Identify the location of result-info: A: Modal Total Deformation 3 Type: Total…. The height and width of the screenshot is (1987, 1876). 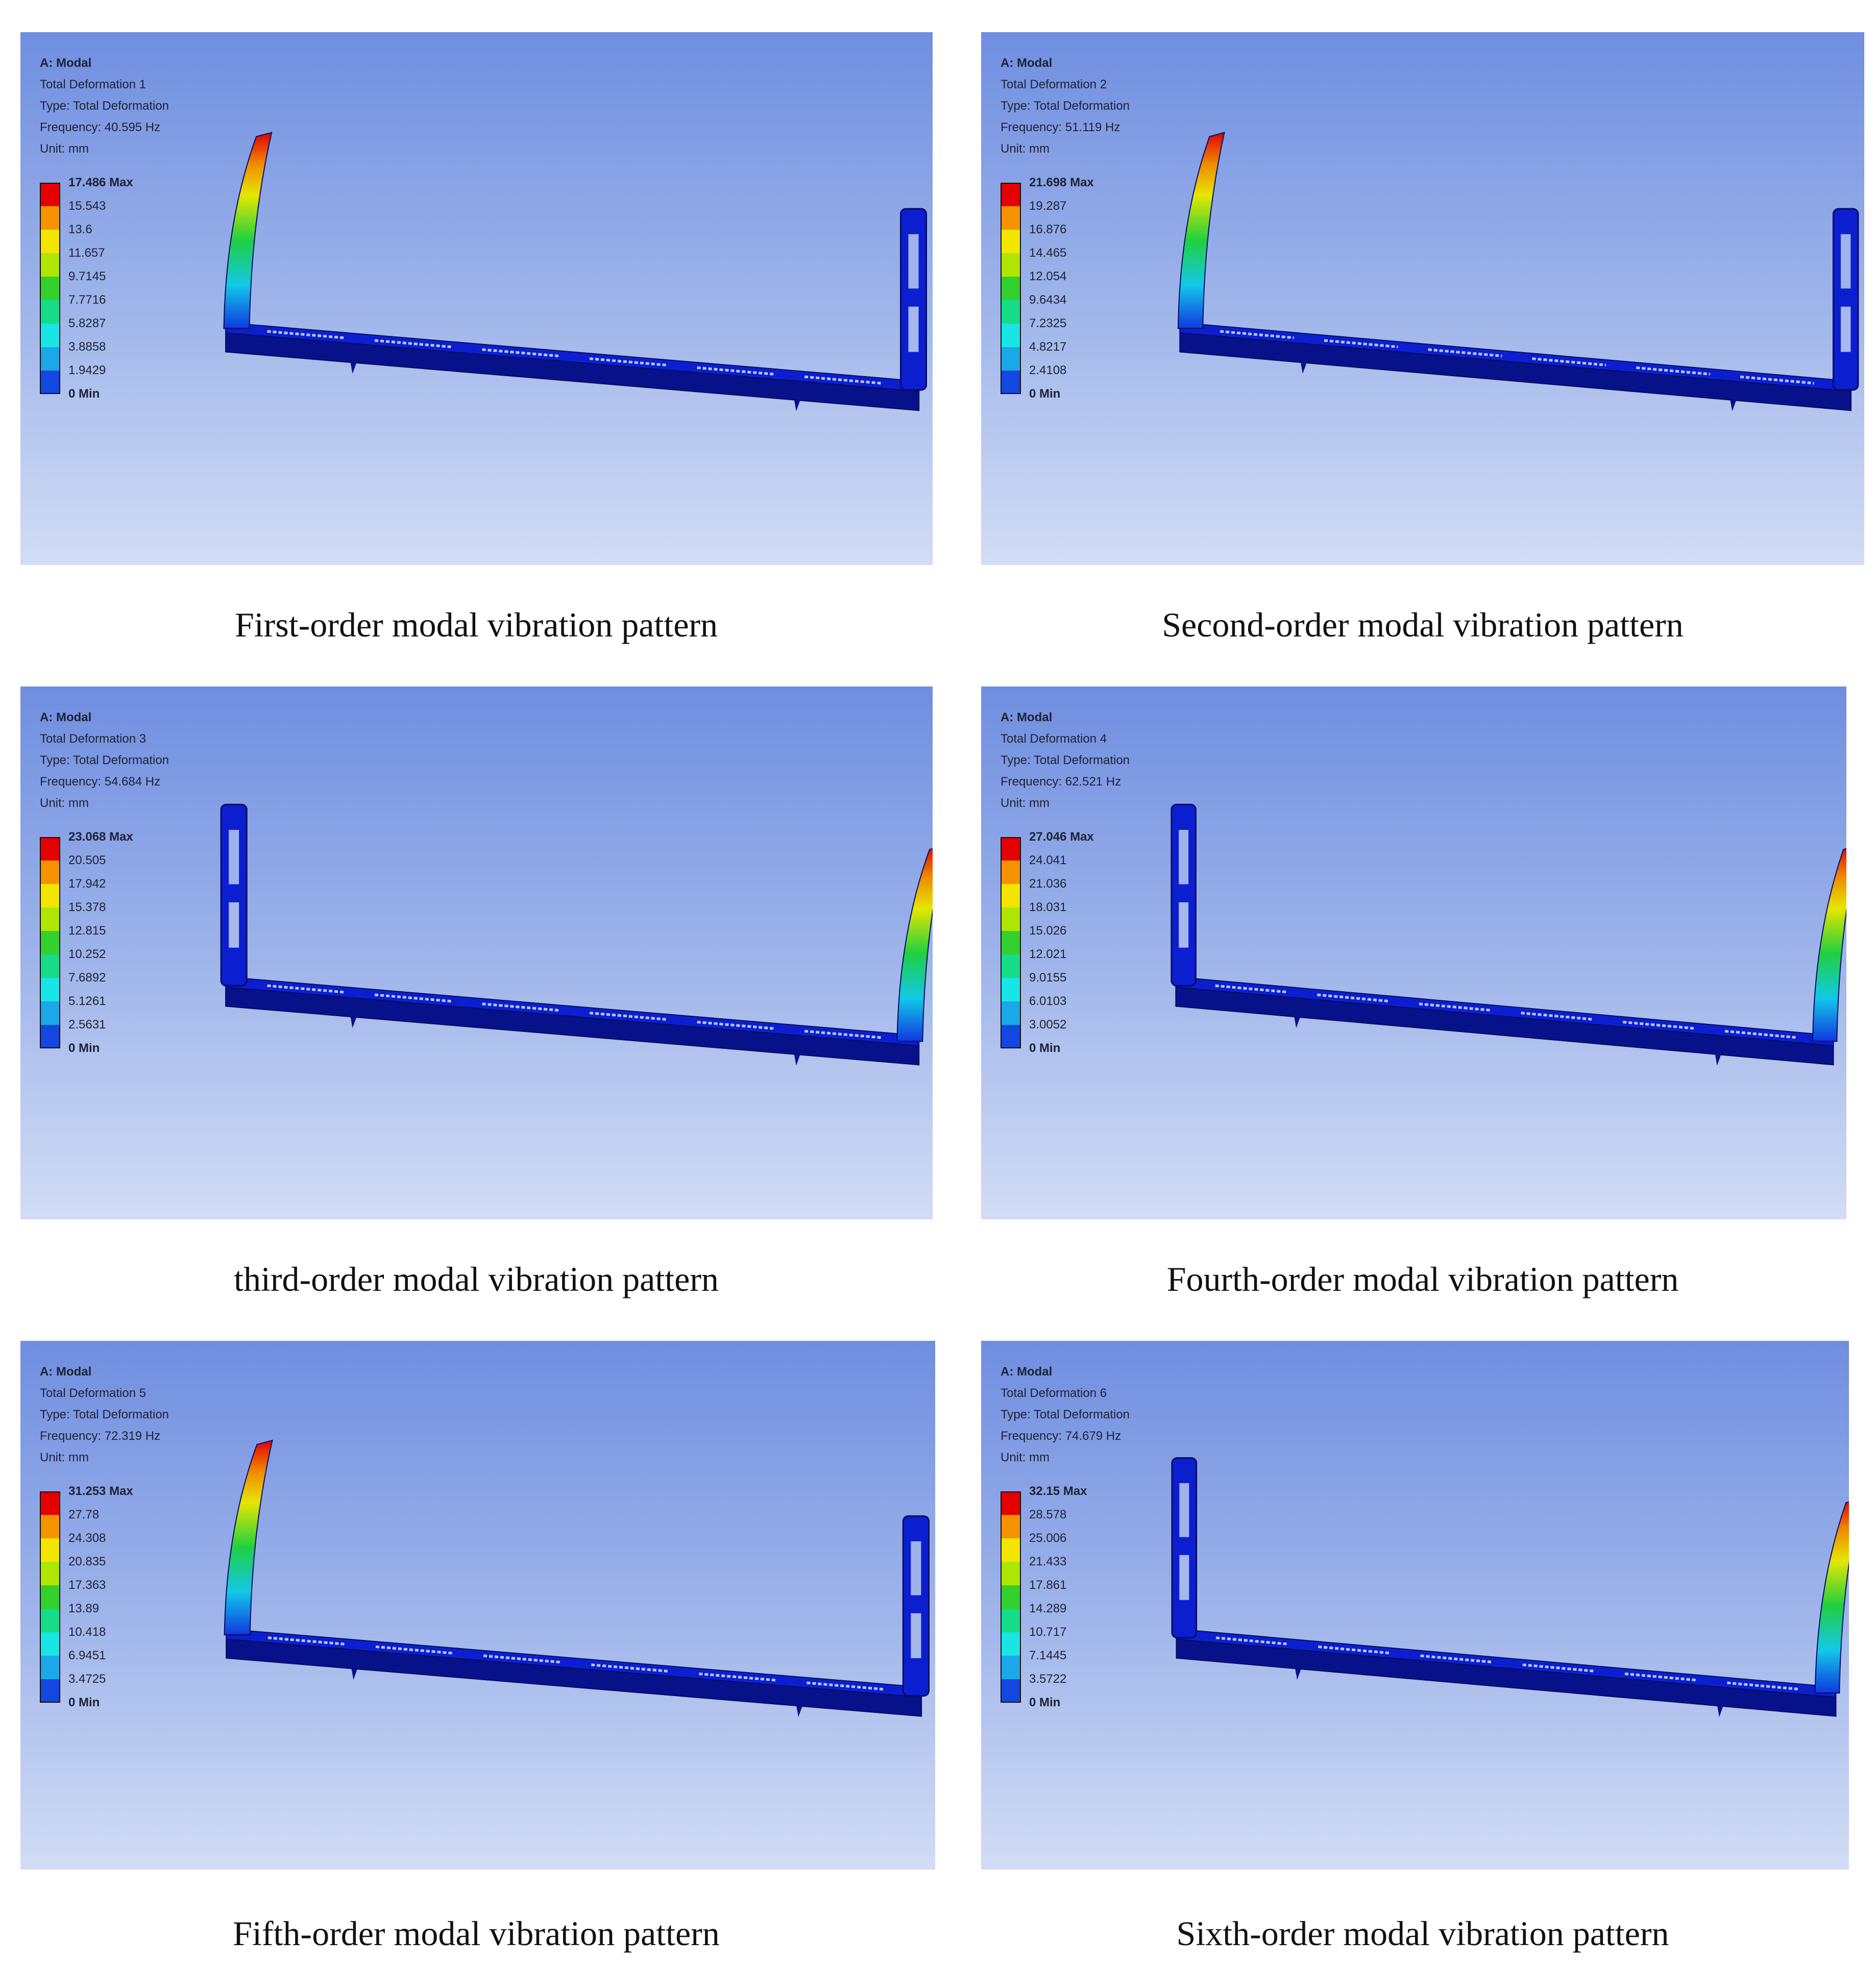
(104, 761).